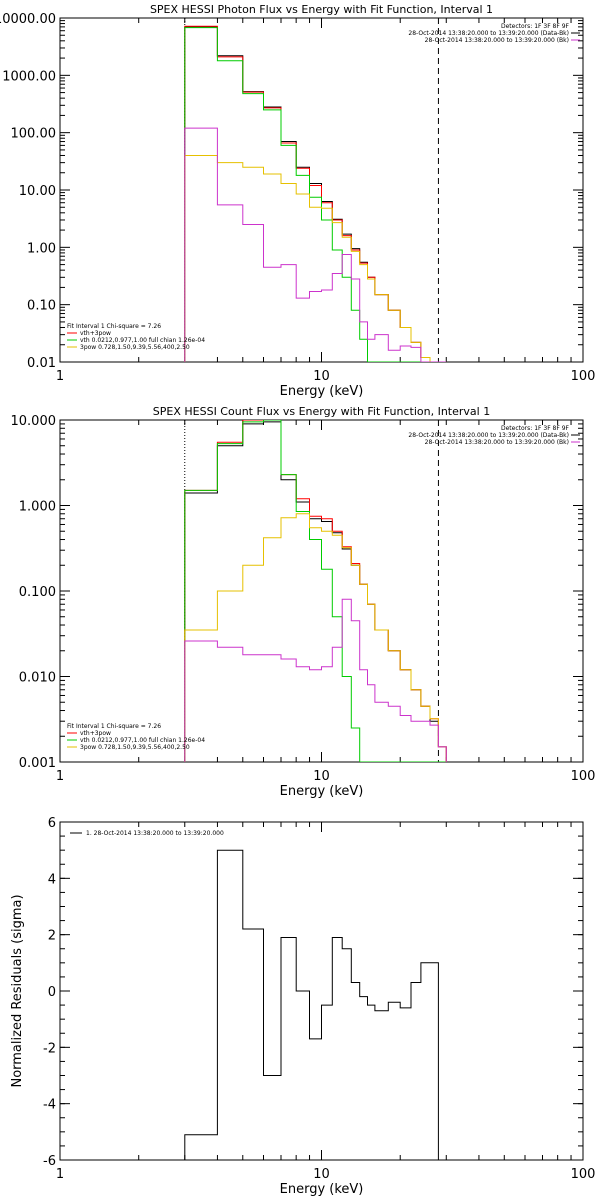 This screenshot has width=600, height=1200. What do you see at coordinates (49, 1105) in the screenshot?
I see `y-tick-label: -4` at bounding box center [49, 1105].